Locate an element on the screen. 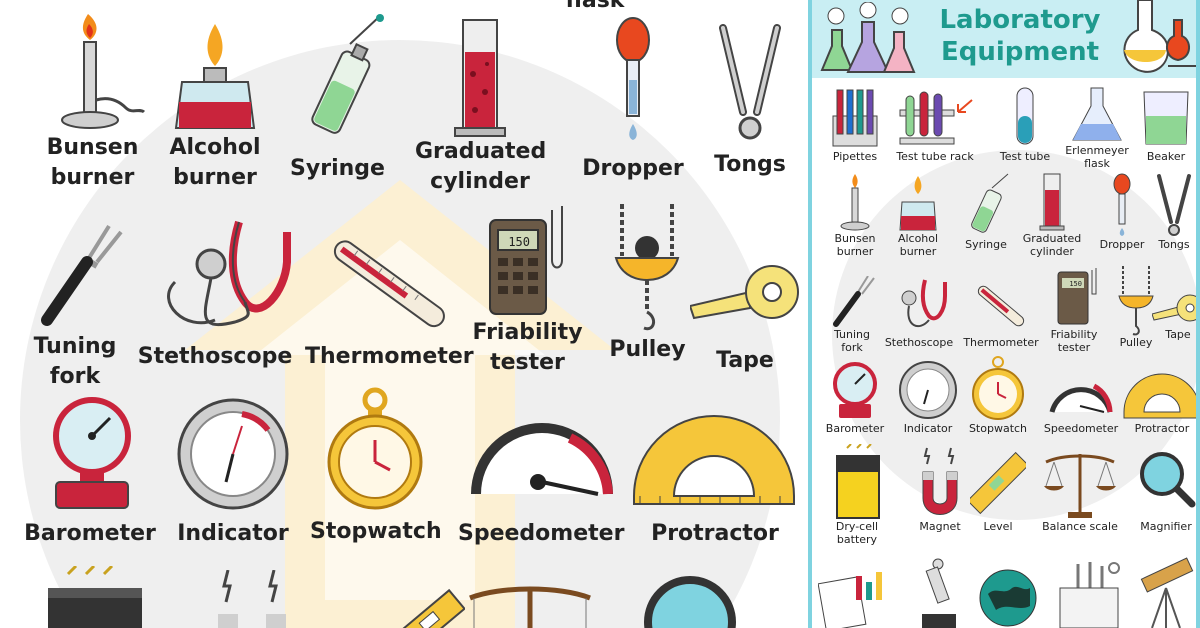 This screenshot has width=1200, height=628. poster-item-erlenmeyer-flask: Erlenmeyer flask is located at coordinates (1097, 128).